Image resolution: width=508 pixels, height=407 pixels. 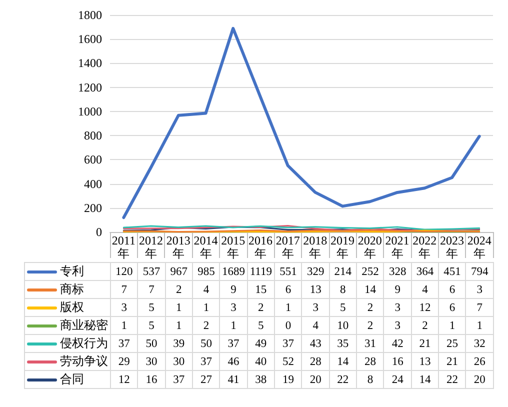 What do you see at coordinates (90, 87) in the screenshot?
I see `y-tick-label: 1200` at bounding box center [90, 87].